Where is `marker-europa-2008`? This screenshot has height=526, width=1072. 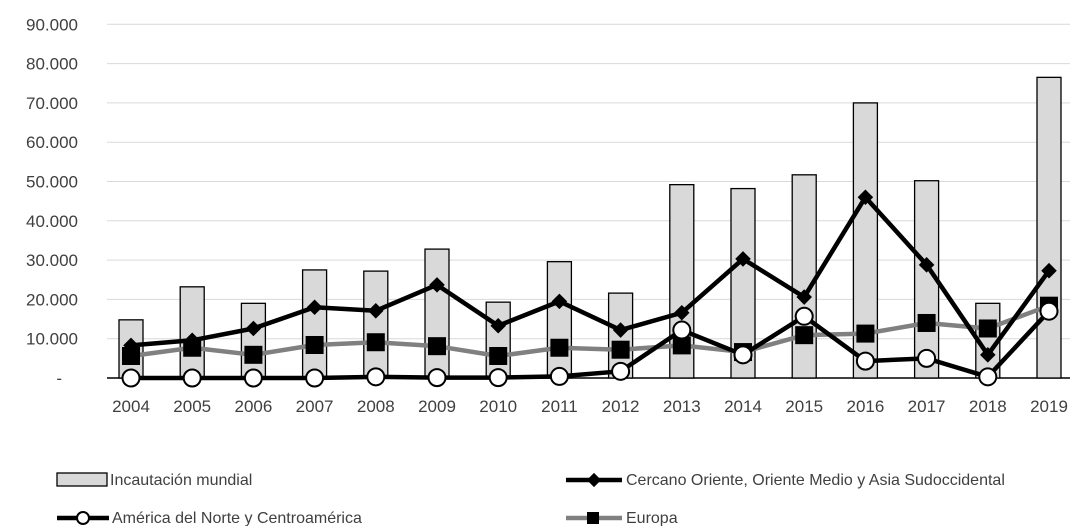 marker-europa-2008 is located at coordinates (375, 342).